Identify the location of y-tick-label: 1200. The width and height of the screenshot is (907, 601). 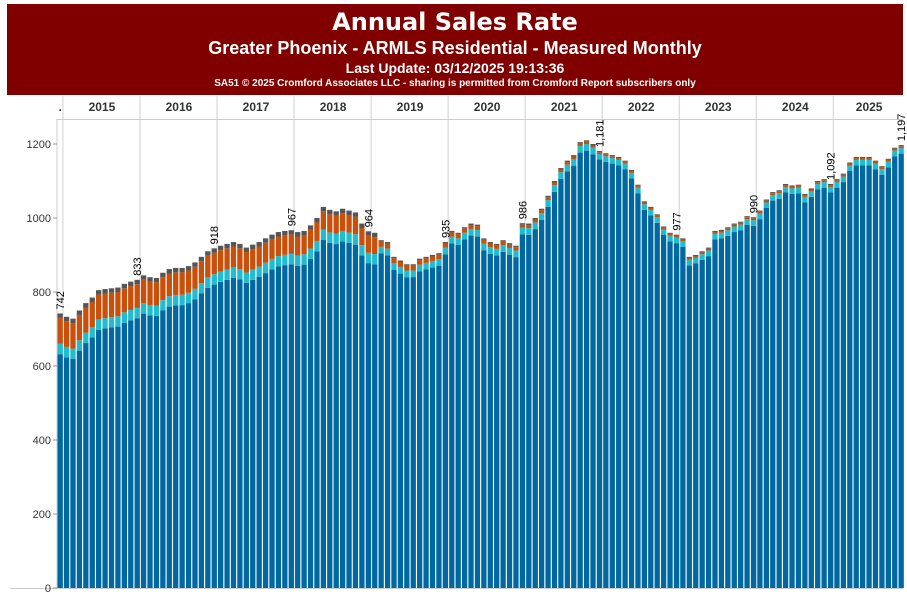
(39, 145).